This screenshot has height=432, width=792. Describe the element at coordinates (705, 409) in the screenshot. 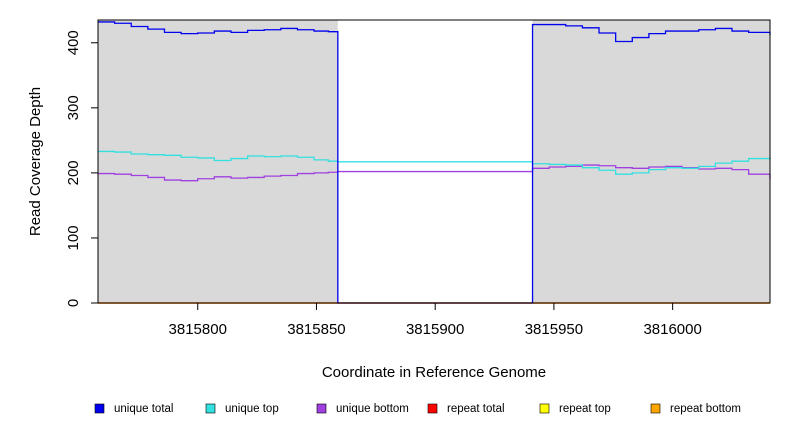

I see `legend-label: repeat bottom` at that location.